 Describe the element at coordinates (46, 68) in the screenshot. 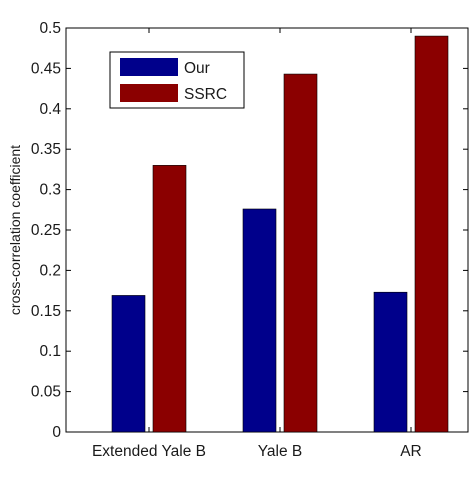

I see `y-tick-label: 0.45` at that location.